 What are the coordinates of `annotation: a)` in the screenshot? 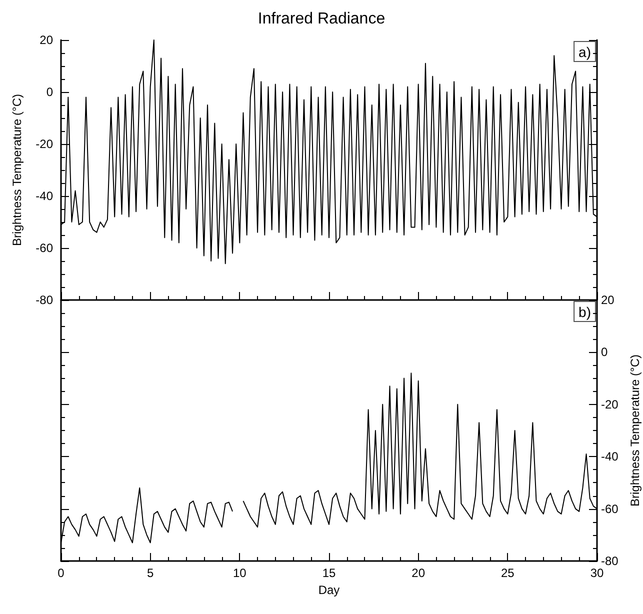 It's located at (585, 52).